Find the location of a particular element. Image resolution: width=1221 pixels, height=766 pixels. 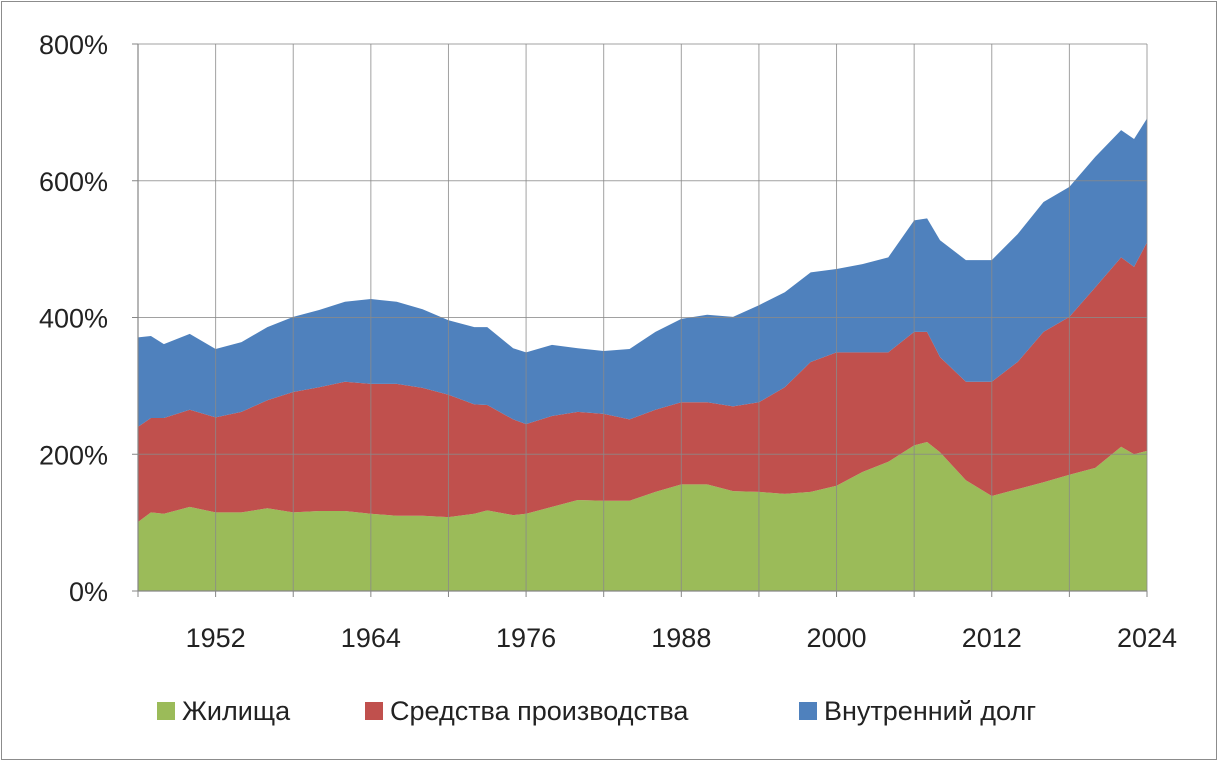

y-tick-label: 800% is located at coordinates (73, 45).